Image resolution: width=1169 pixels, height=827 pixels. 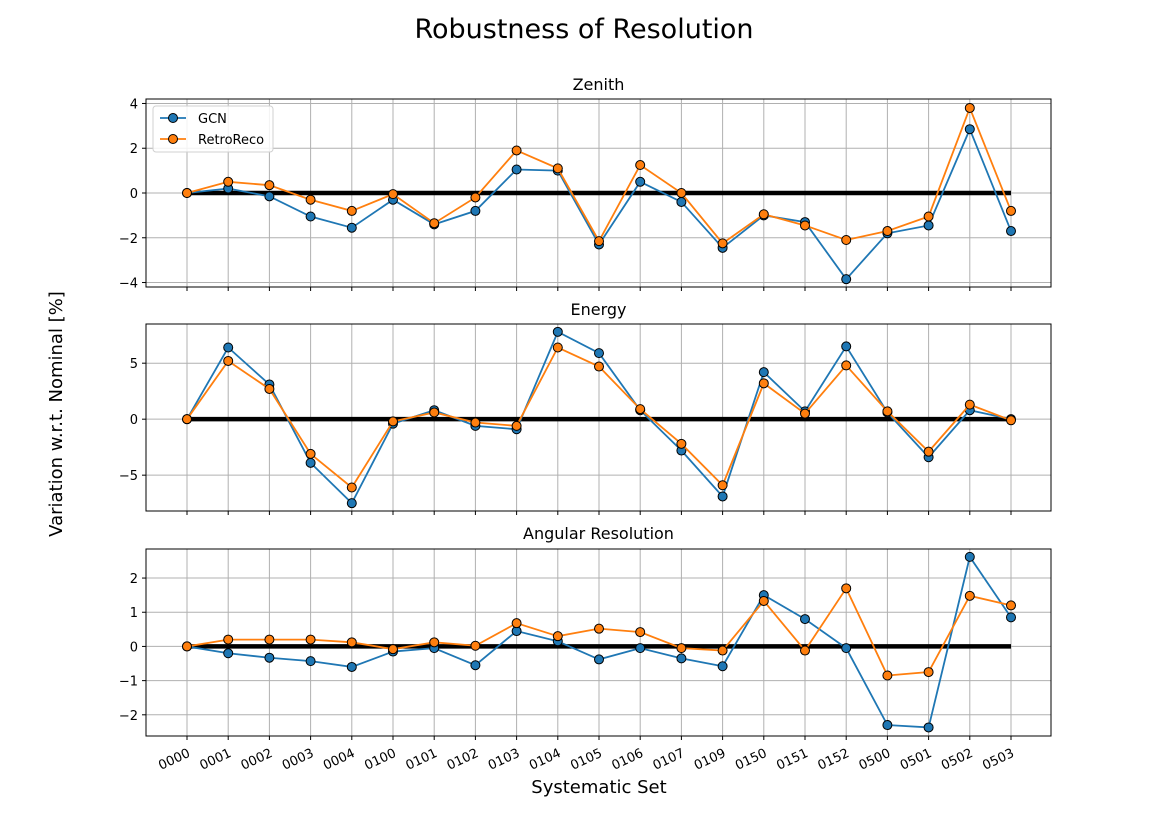 What do you see at coordinates (134, 613) in the screenshot?
I see `y-tick-label: 1` at bounding box center [134, 613].